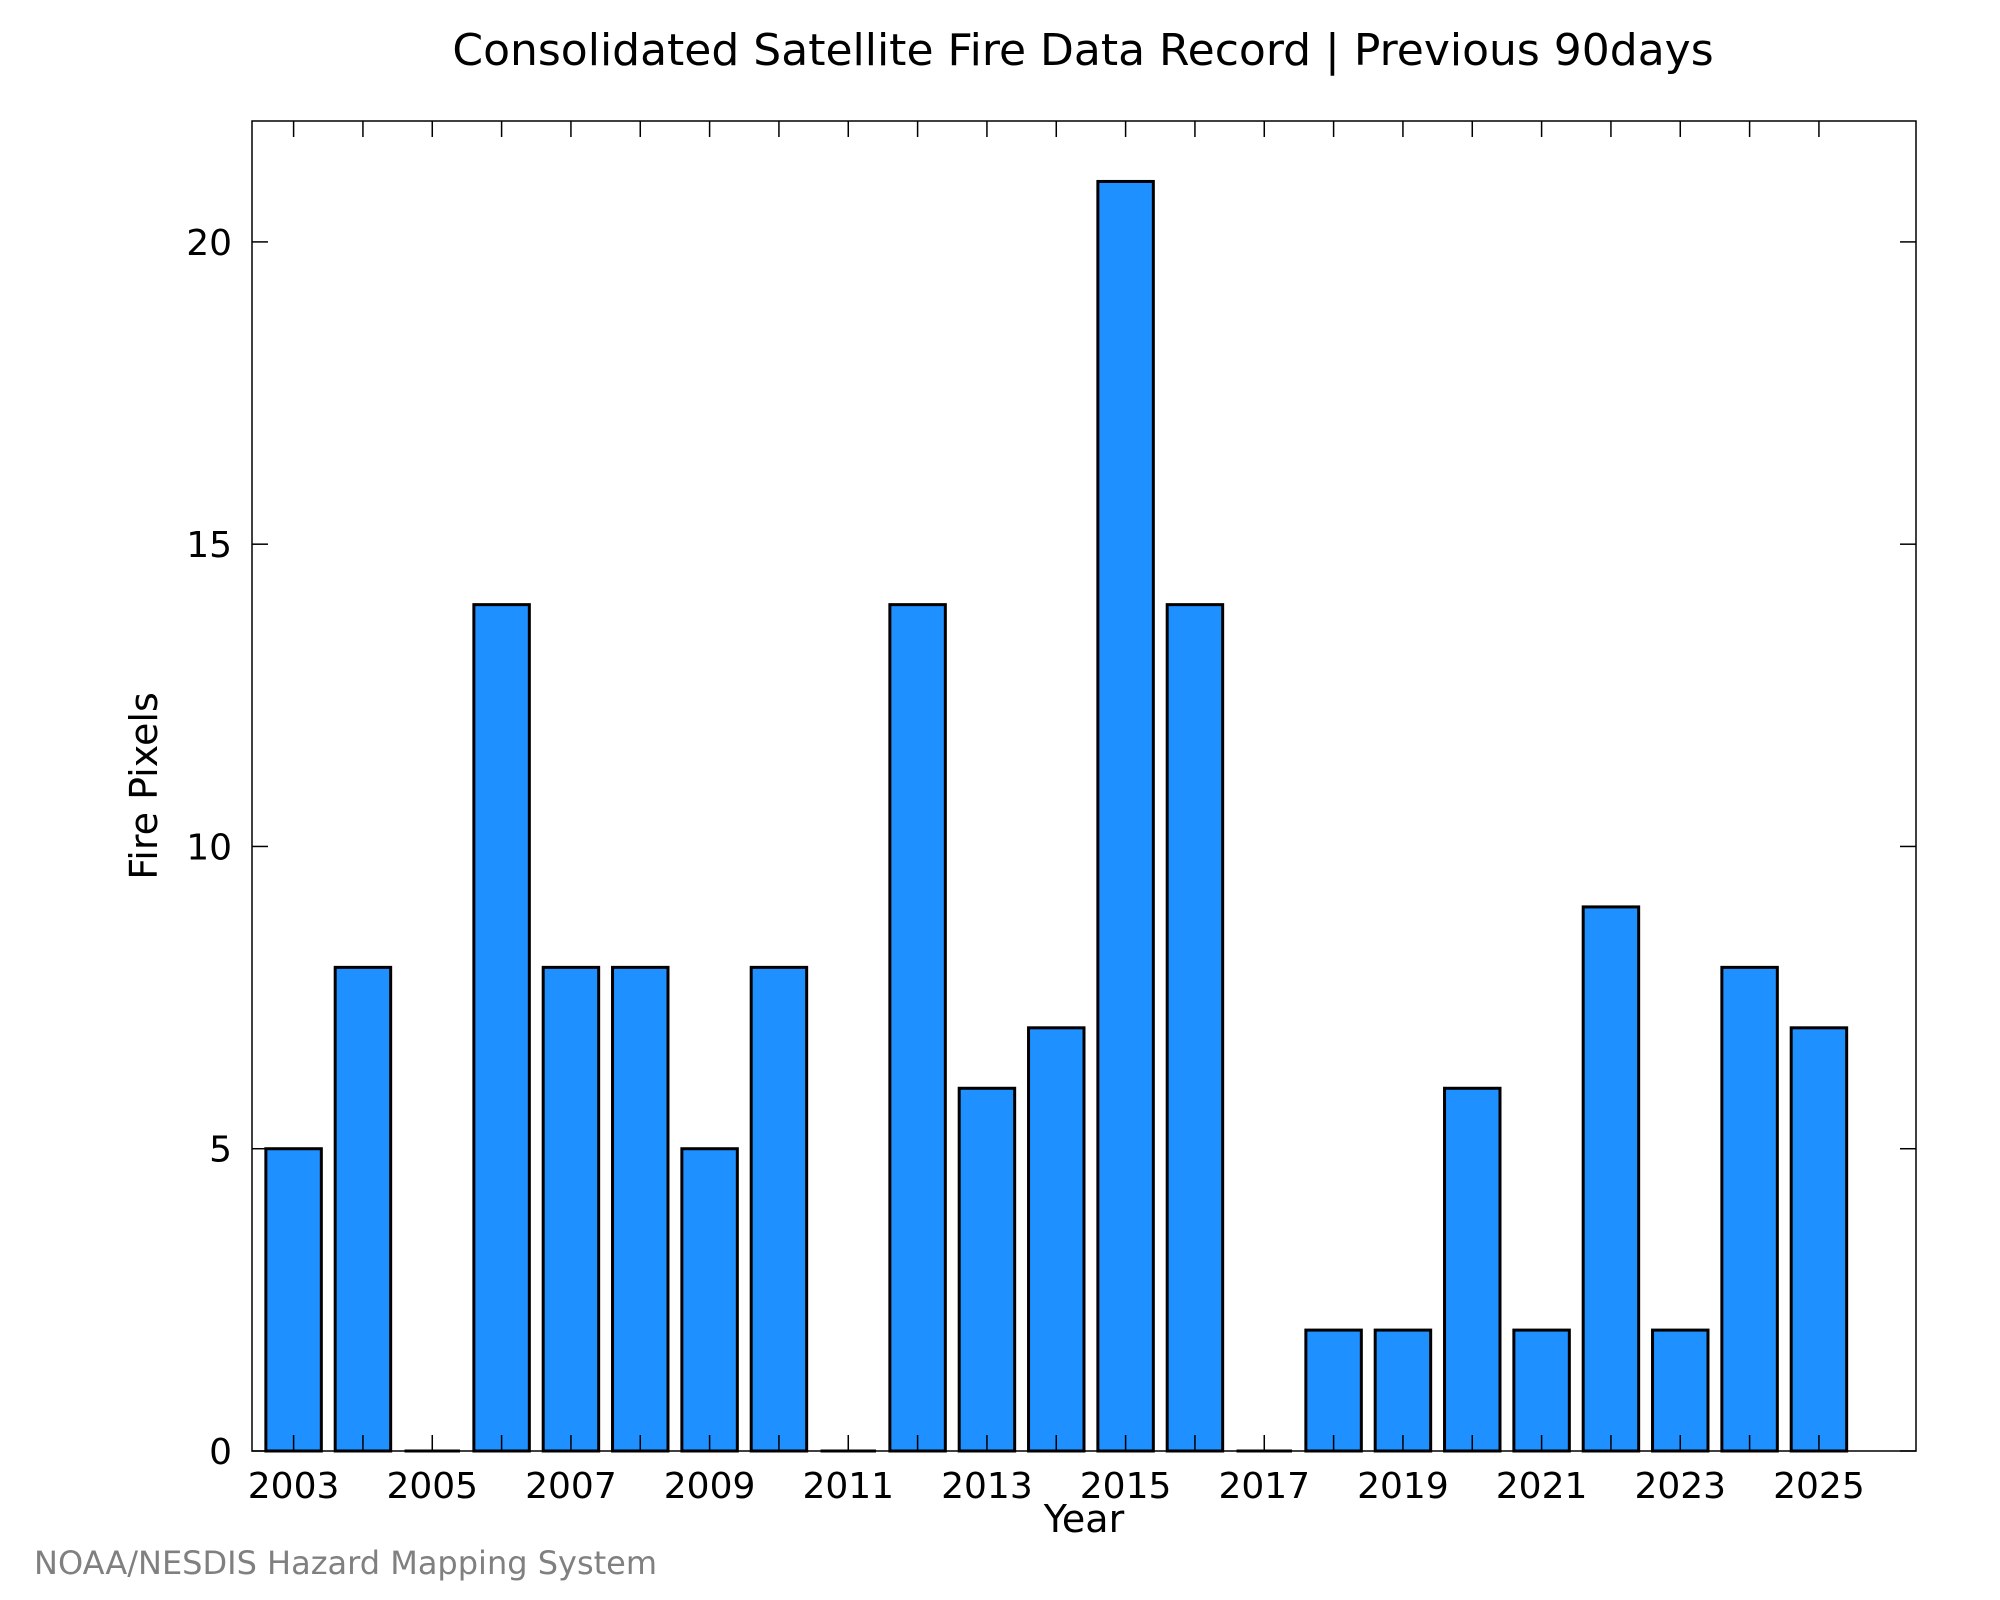 Image resolution: width=2000 pixels, height=1600 pixels. I want to click on y-axis-label: Fire Pixels, so click(144, 786).